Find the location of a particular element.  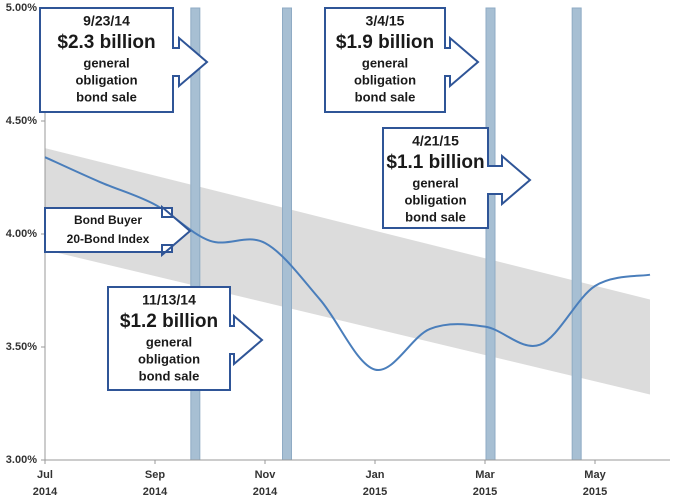

x-tick-label: Mar is located at coordinates (485, 475).